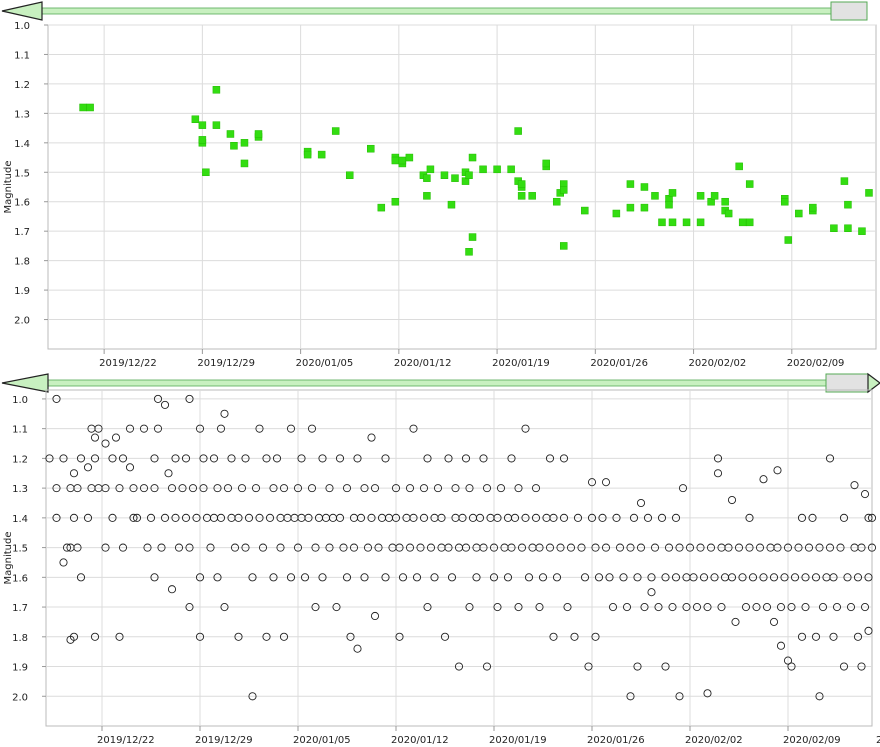 The height and width of the screenshot is (747, 880). What do you see at coordinates (714, 740) in the screenshot?
I see `x-tick-label: 2020/02/02` at bounding box center [714, 740].